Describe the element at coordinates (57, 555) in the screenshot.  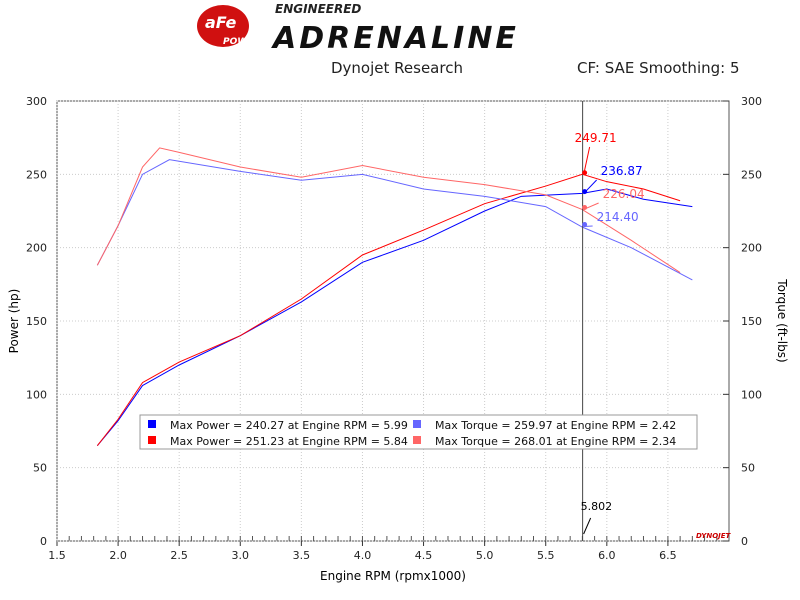
I see `x-tick-label: 1.5` at that location.